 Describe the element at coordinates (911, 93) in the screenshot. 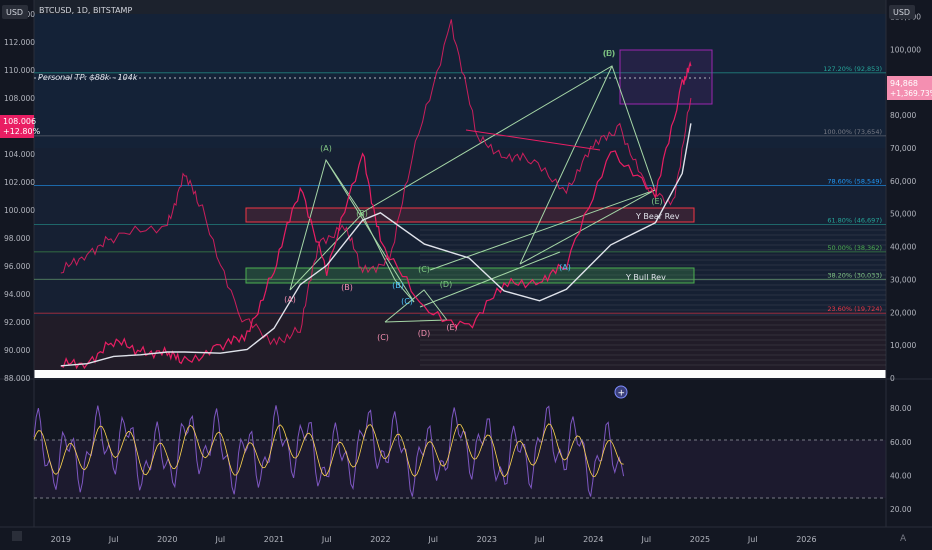

I see `right-price-change: +1,369.73%` at that location.